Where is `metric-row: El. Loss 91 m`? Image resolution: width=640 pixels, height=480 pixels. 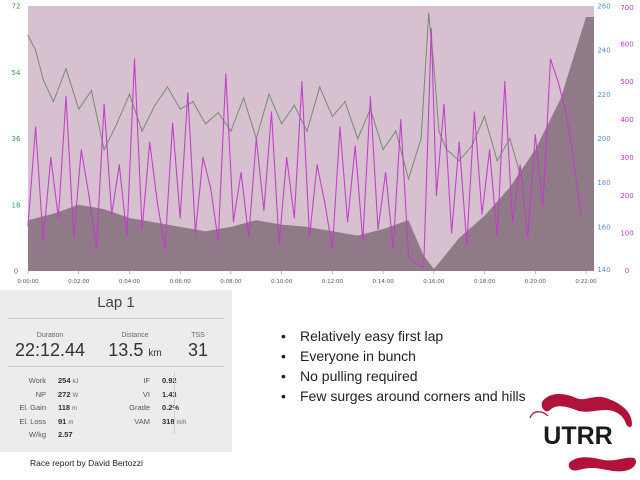 metric-row: El. Loss 91 m is located at coordinates (39, 421).